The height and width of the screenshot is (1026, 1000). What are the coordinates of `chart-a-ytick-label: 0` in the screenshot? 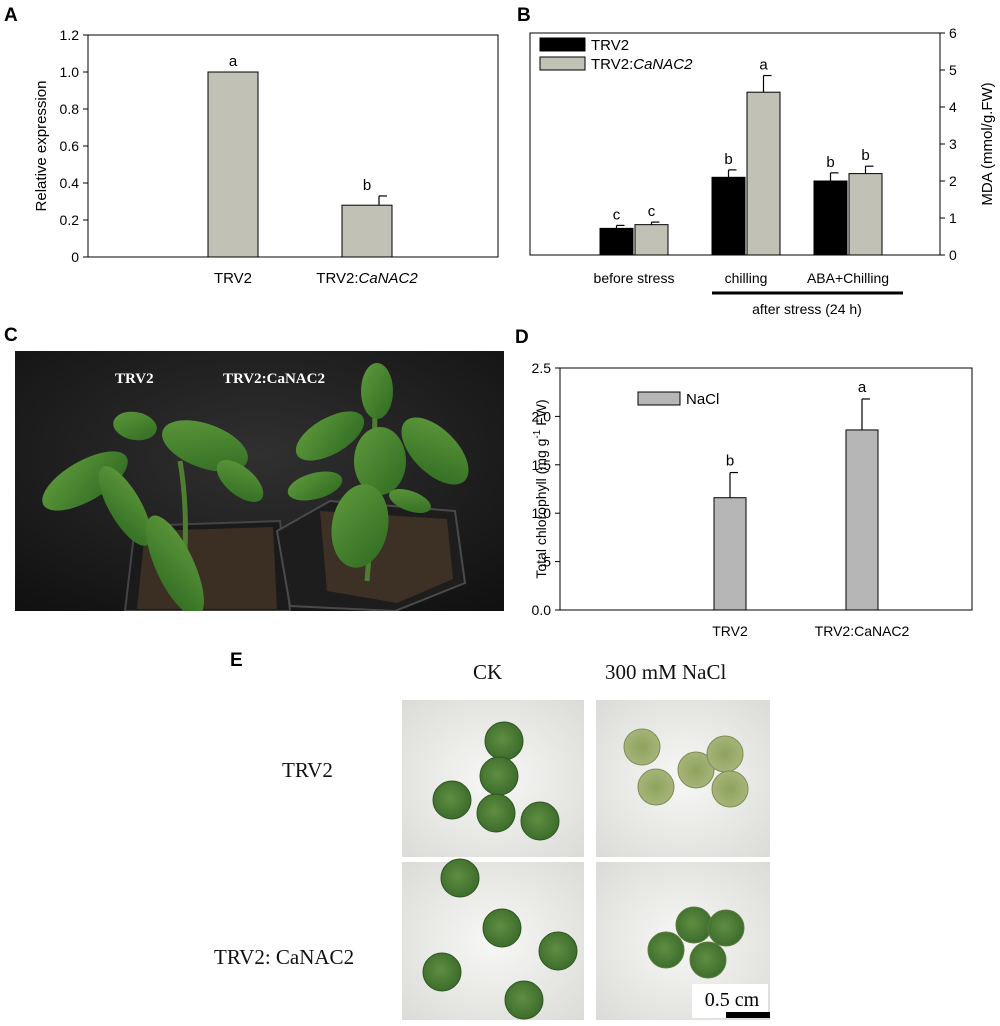 It's located at (75, 257).